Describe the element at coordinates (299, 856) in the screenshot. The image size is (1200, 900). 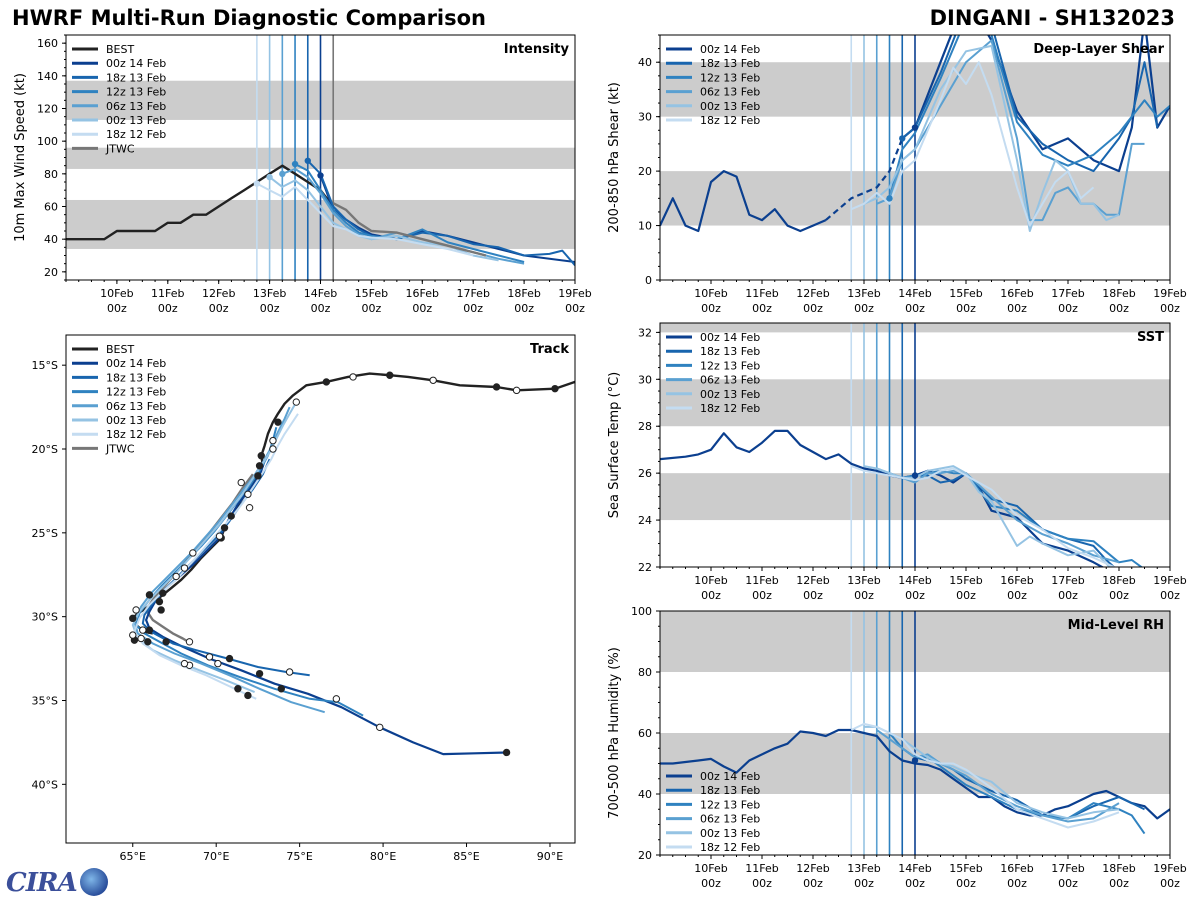
I see `x-tick-label: 75°E` at that location.